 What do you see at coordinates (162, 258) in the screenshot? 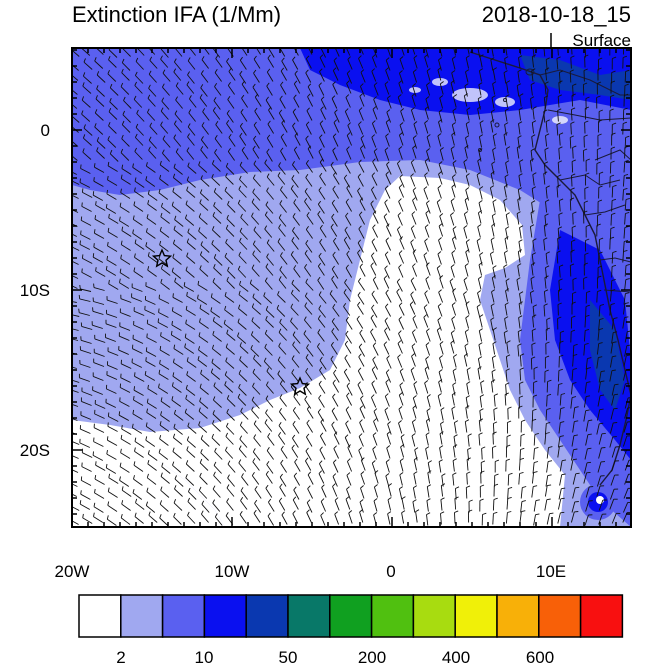
I see `star-icon` at bounding box center [162, 258].